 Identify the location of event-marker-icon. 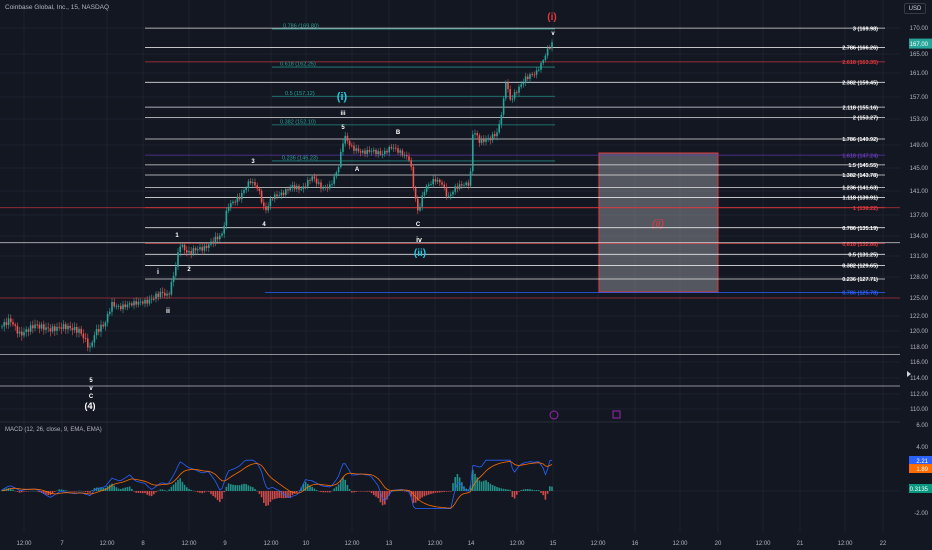
(554, 415).